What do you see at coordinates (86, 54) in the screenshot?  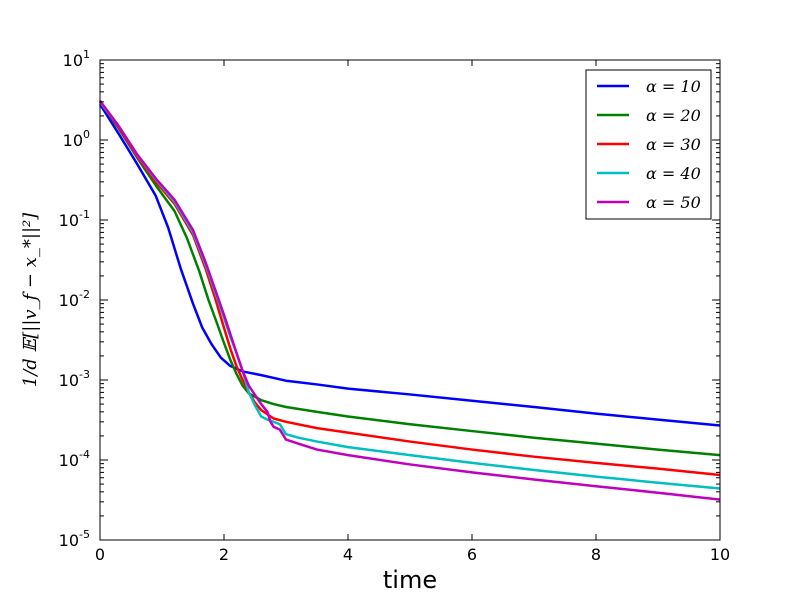 I see `y-tick-exponent: 1` at bounding box center [86, 54].